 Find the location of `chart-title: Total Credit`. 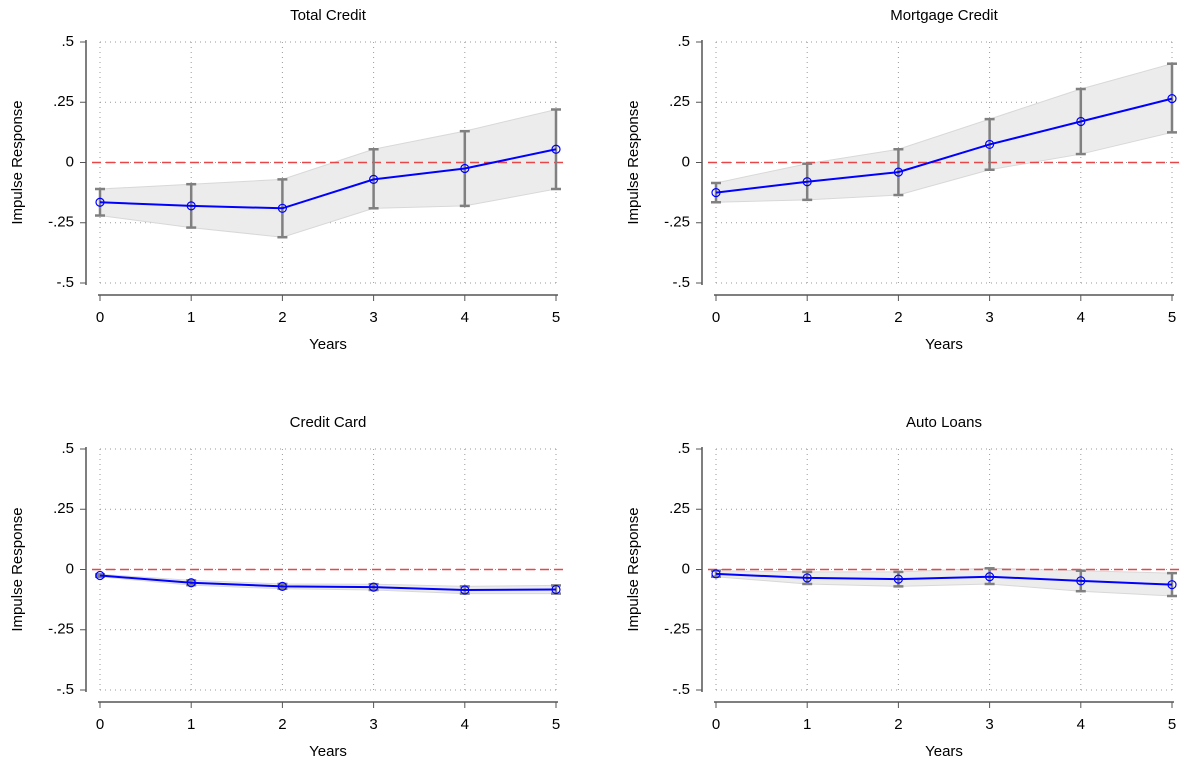

chart-title: Total Credit is located at coordinates (328, 15).